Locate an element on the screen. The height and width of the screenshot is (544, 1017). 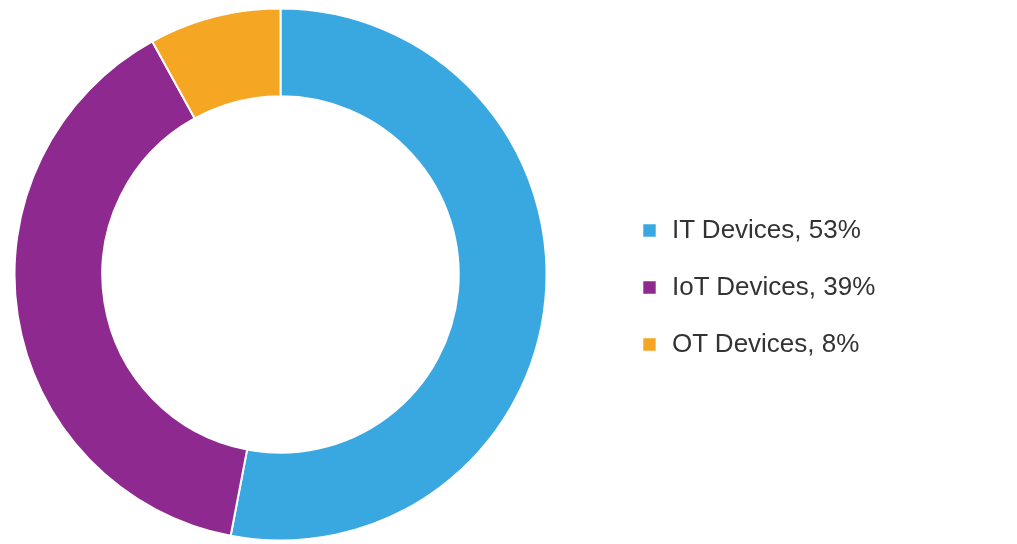
legend-label: IoT Devices, 39% is located at coordinates (774, 286).